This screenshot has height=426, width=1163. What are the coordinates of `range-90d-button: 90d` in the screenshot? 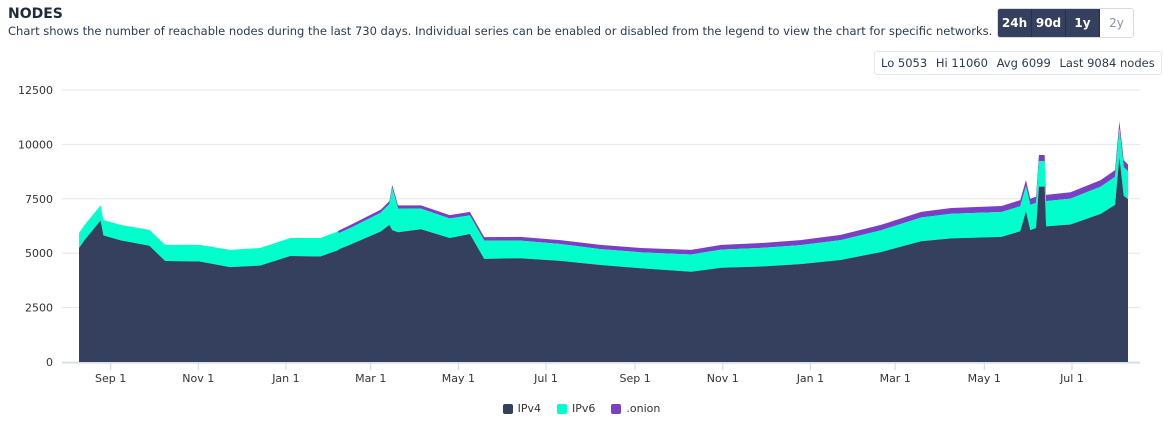 It's located at (1049, 23).